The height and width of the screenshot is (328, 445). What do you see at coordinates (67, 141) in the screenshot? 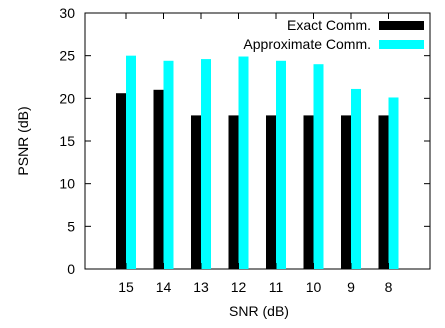
I see `y-tick-label: 15` at bounding box center [67, 141].